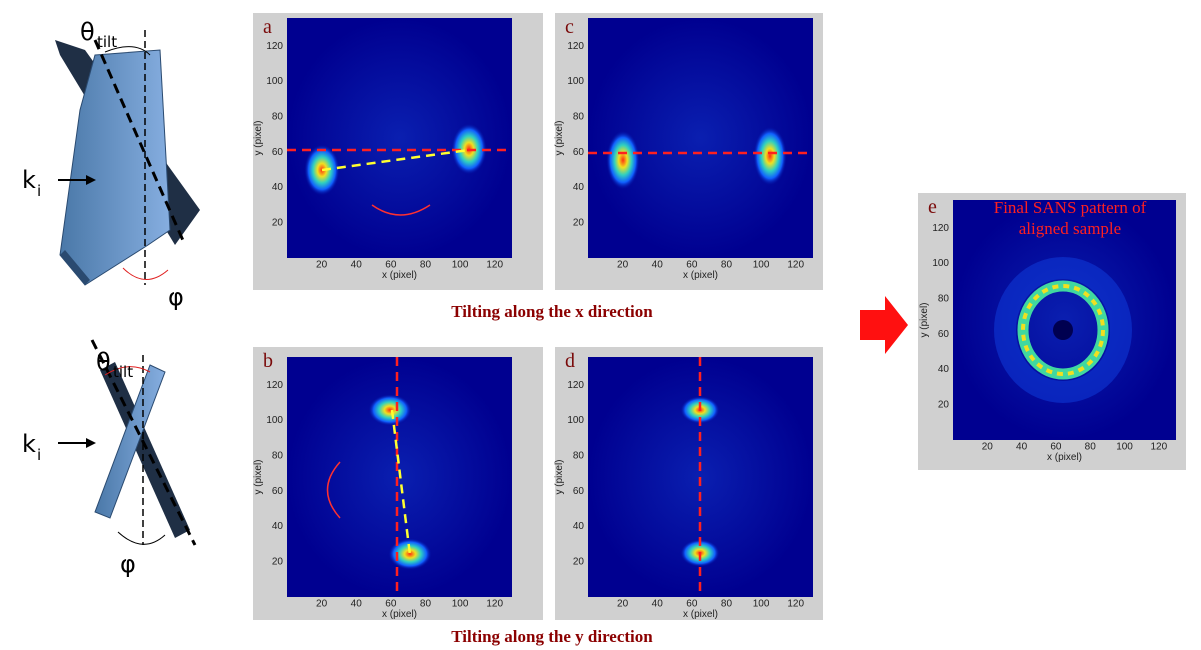 Image resolution: width=1201 pixels, height=650 pixels. I want to click on big-arrow, so click(884, 325).